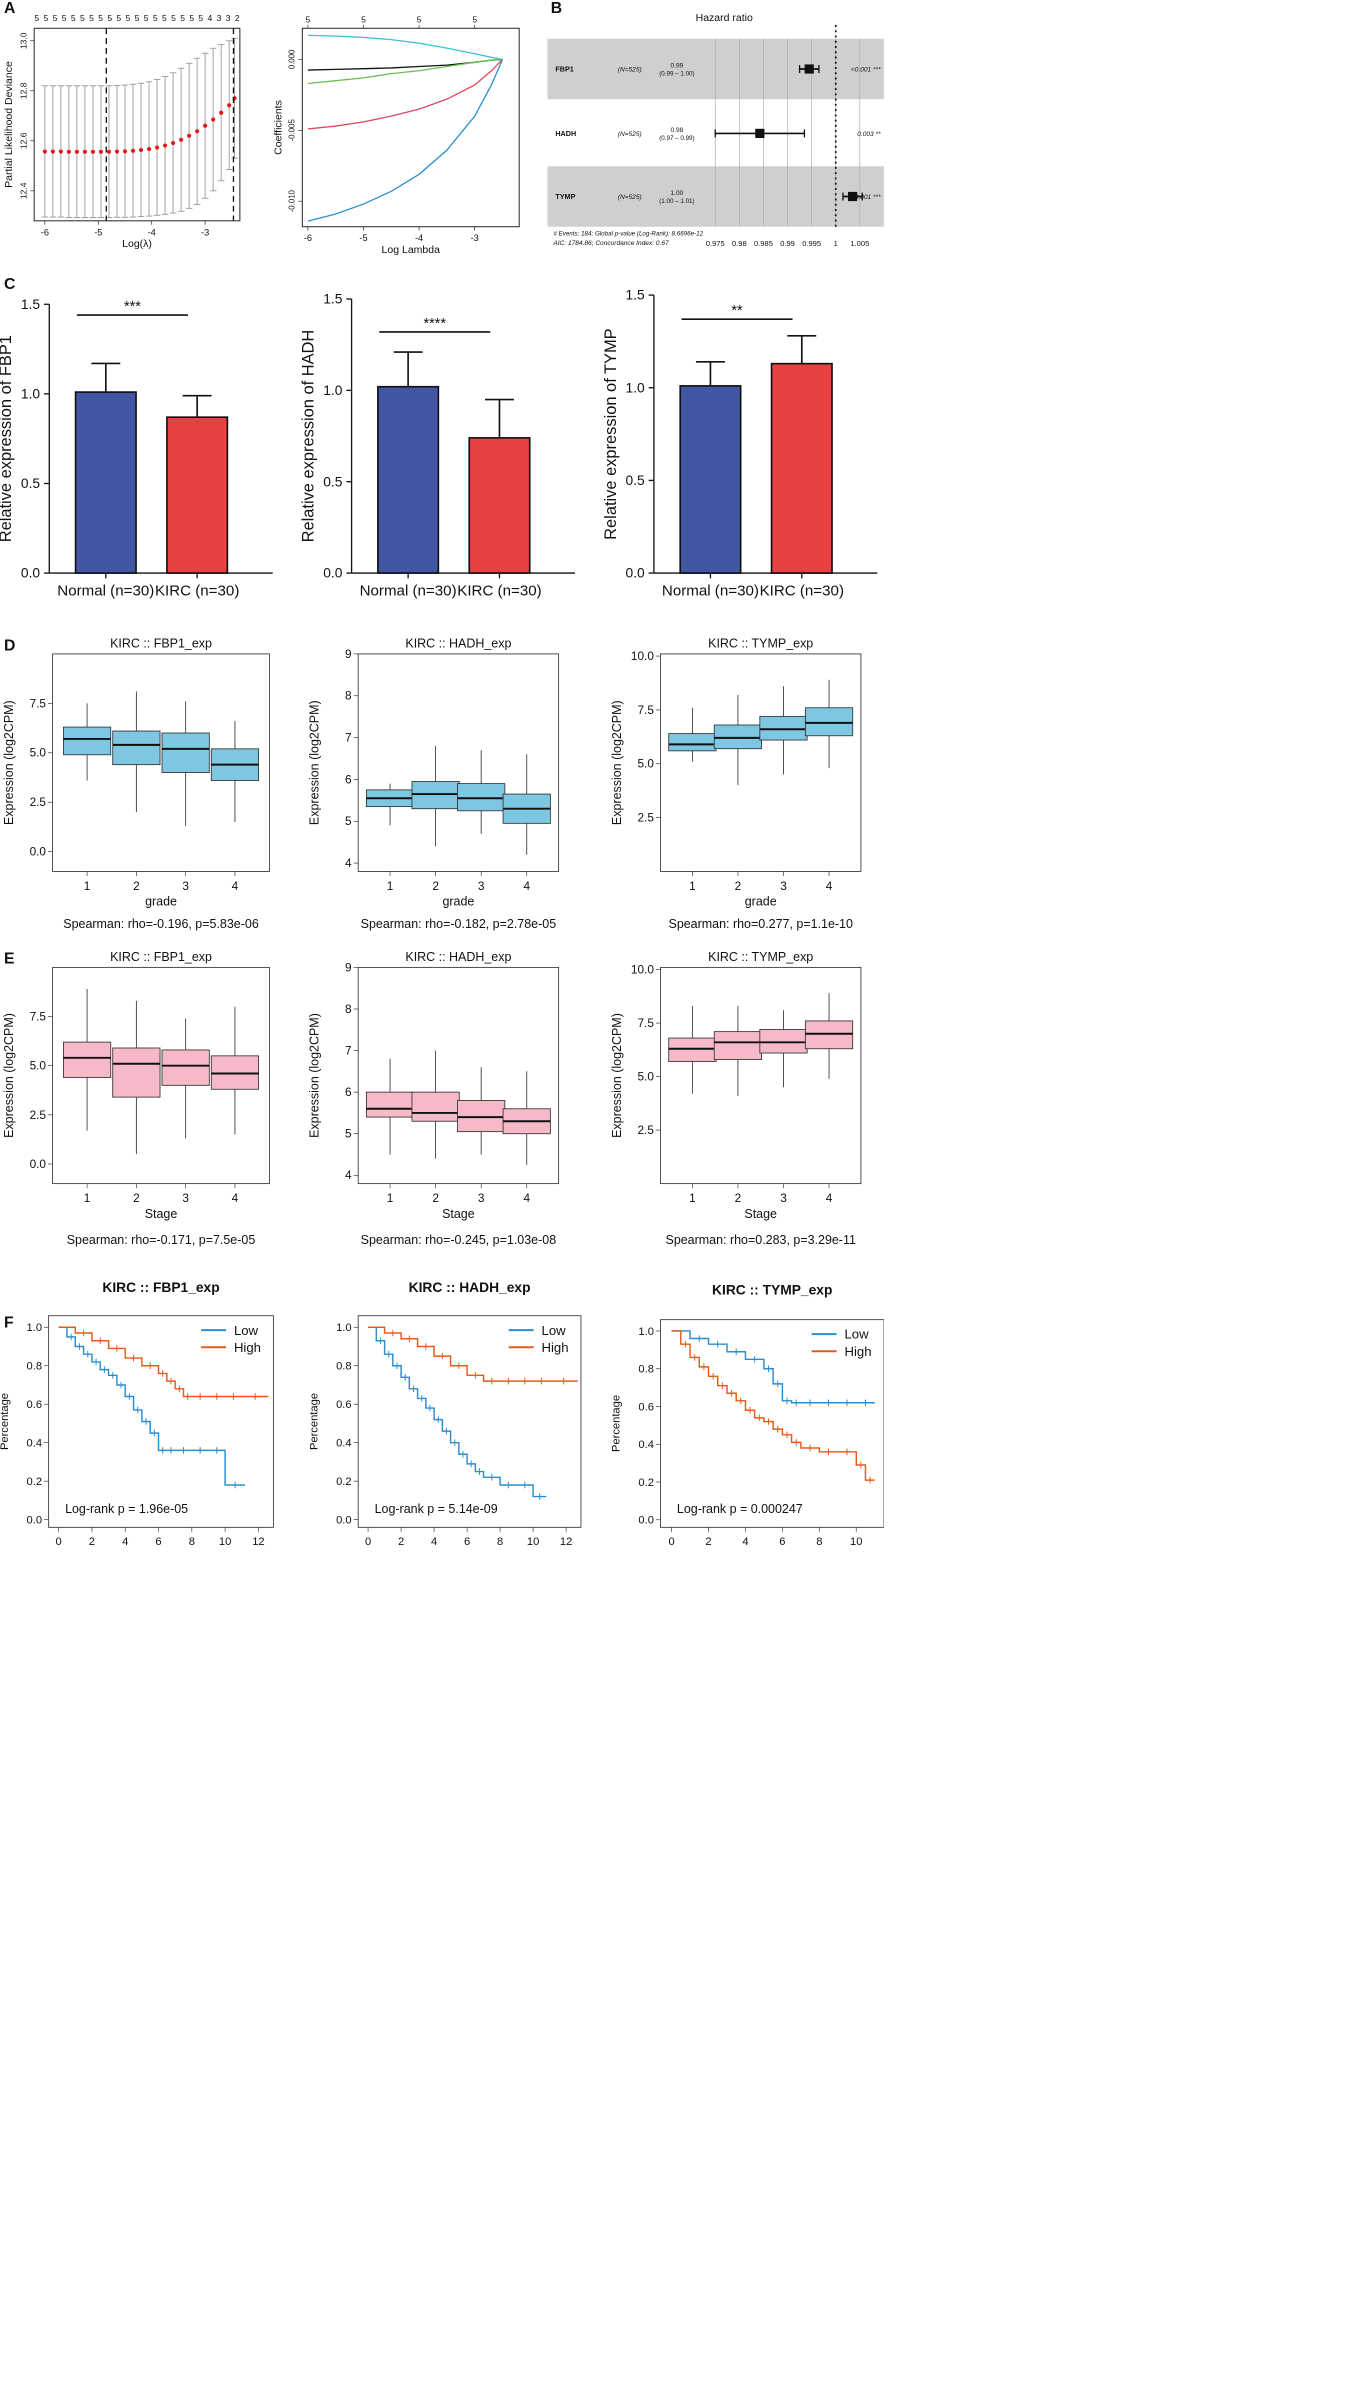 The height and width of the screenshot is (2391, 1345). What do you see at coordinates (185, 1198) in the screenshot?
I see `e1-x-tick-label: 3` at bounding box center [185, 1198].